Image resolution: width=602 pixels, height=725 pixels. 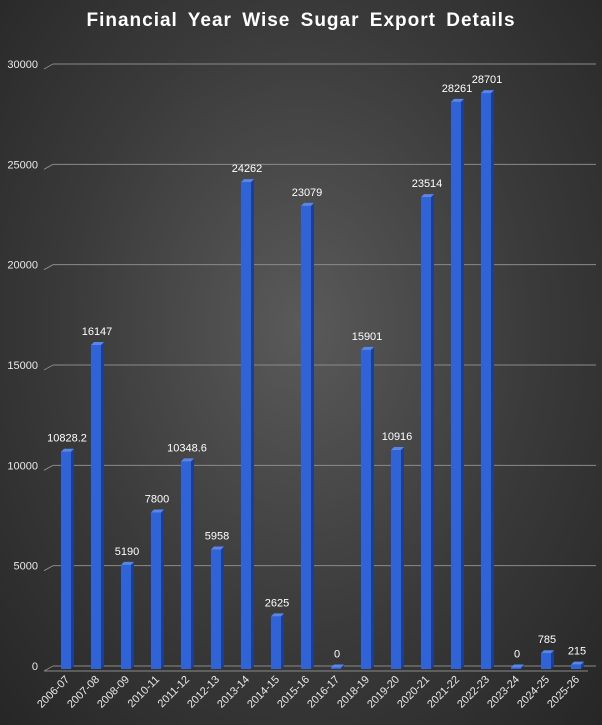 I want to click on x-tick-label: 2020-21, so click(x=413, y=692).